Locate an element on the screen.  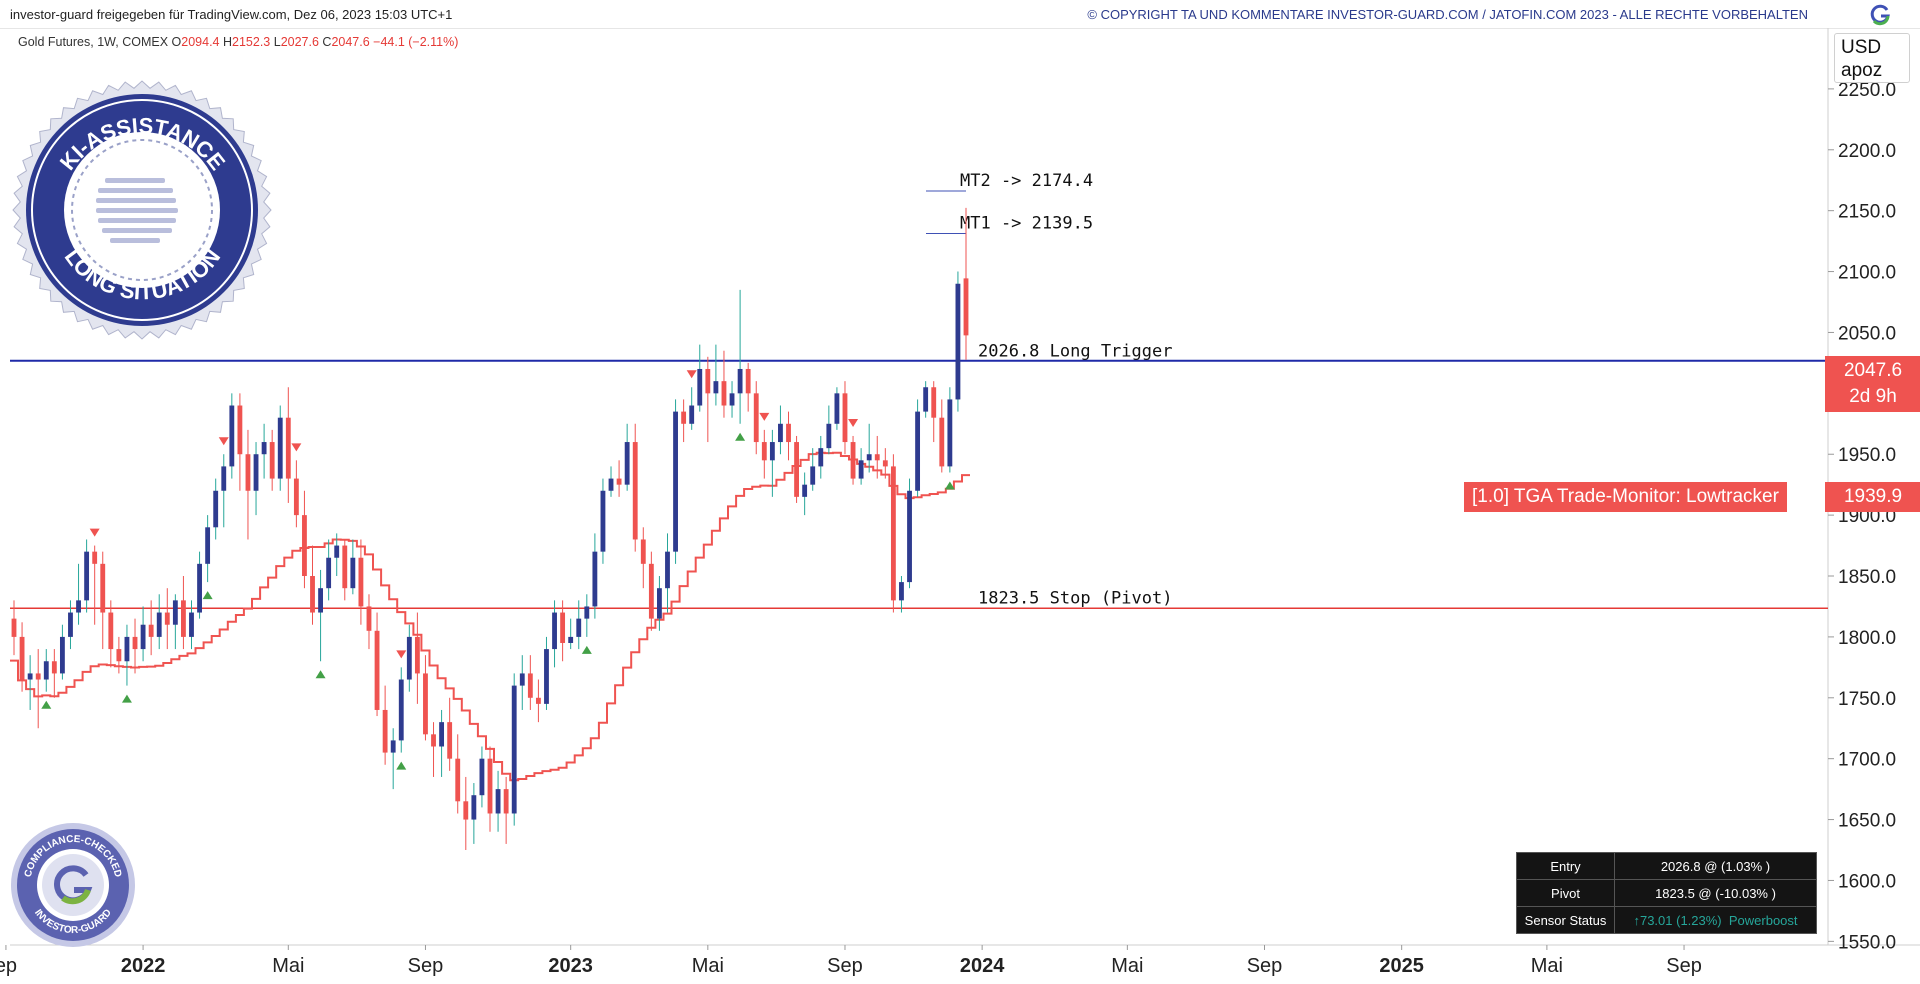
time-tick-label: 2024 is located at coordinates (982, 966).